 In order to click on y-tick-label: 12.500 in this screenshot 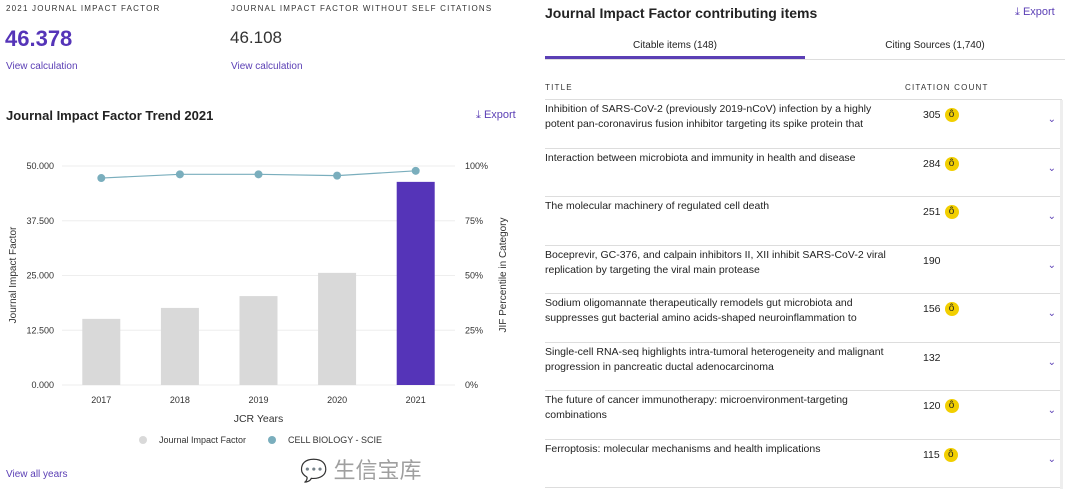, I will do `click(40, 330)`.